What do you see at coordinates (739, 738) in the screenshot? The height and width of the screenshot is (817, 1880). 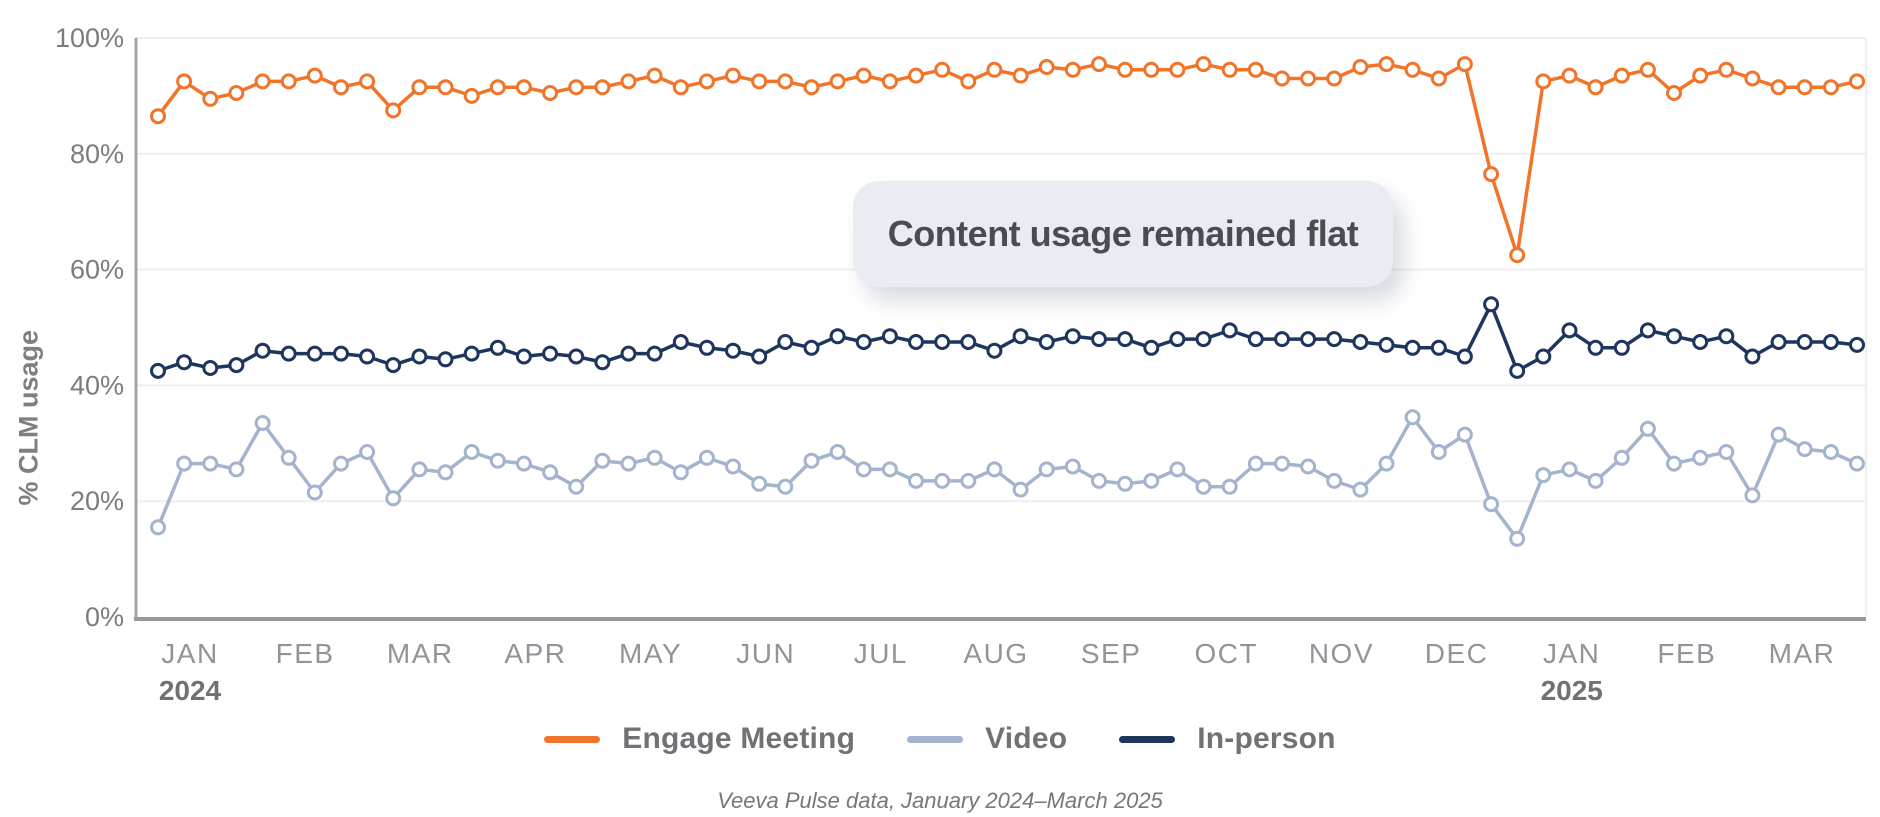 I see `legend-label-engage-meeting: Engage Meeting` at bounding box center [739, 738].